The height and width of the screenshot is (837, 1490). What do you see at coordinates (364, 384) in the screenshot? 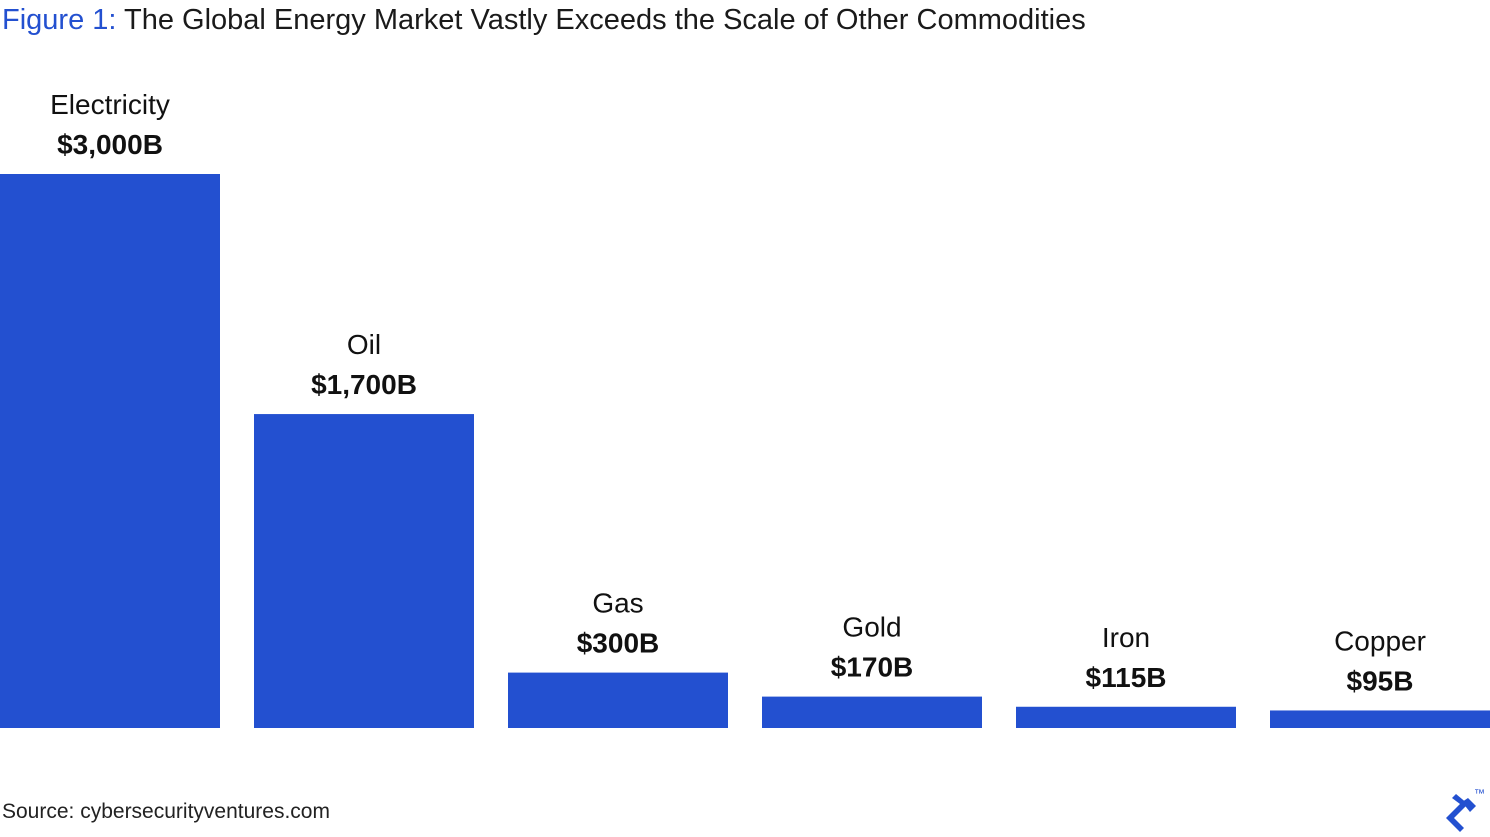
I see `value-label: $1,700B` at bounding box center [364, 384].